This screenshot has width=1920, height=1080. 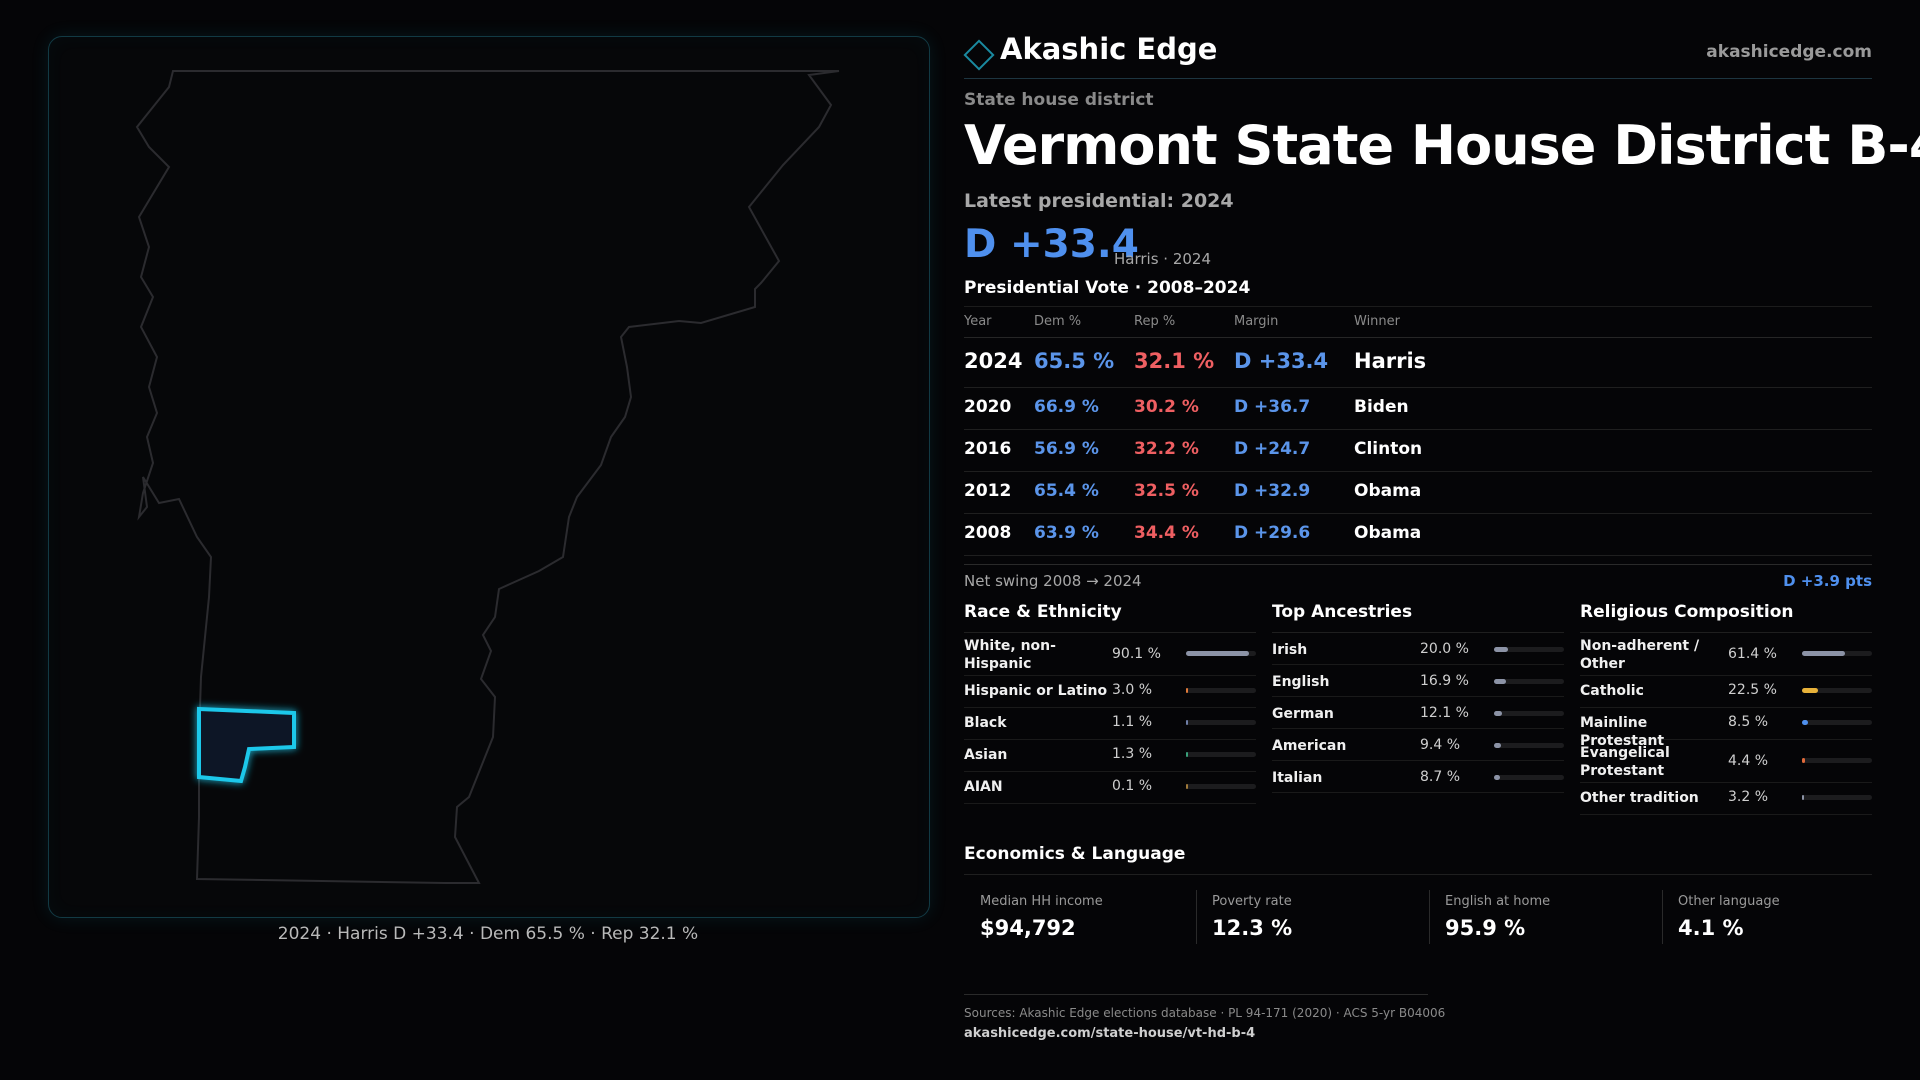 I want to click on cell-year: 2020, so click(x=988, y=407).